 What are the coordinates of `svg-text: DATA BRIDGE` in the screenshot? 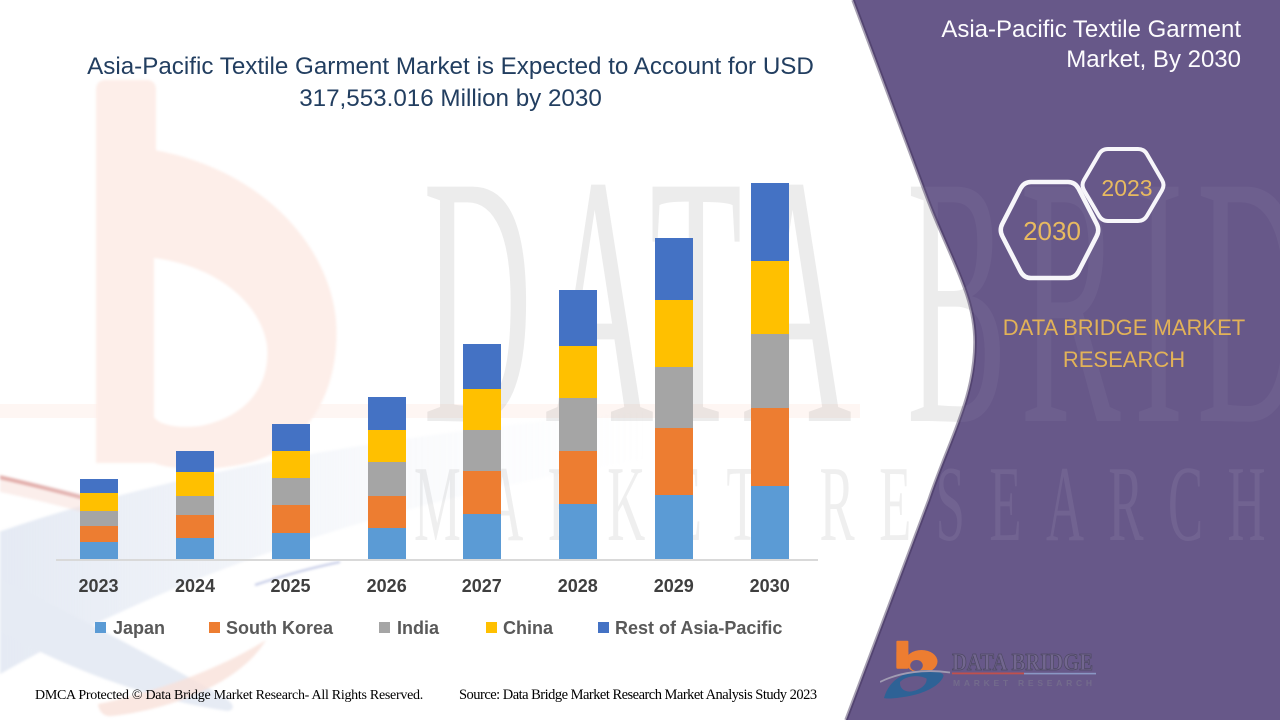 It's located at (1022, 663).